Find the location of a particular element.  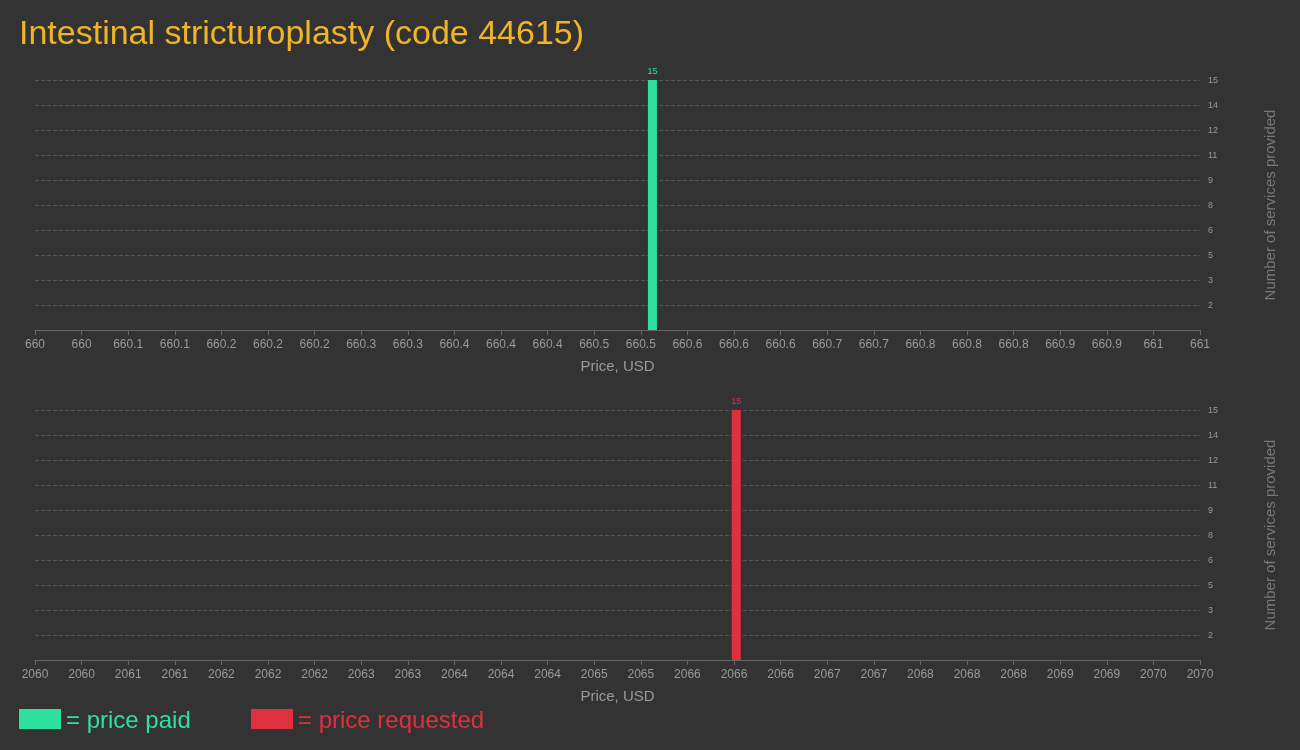

legend-label: = price requested is located at coordinates (391, 719).